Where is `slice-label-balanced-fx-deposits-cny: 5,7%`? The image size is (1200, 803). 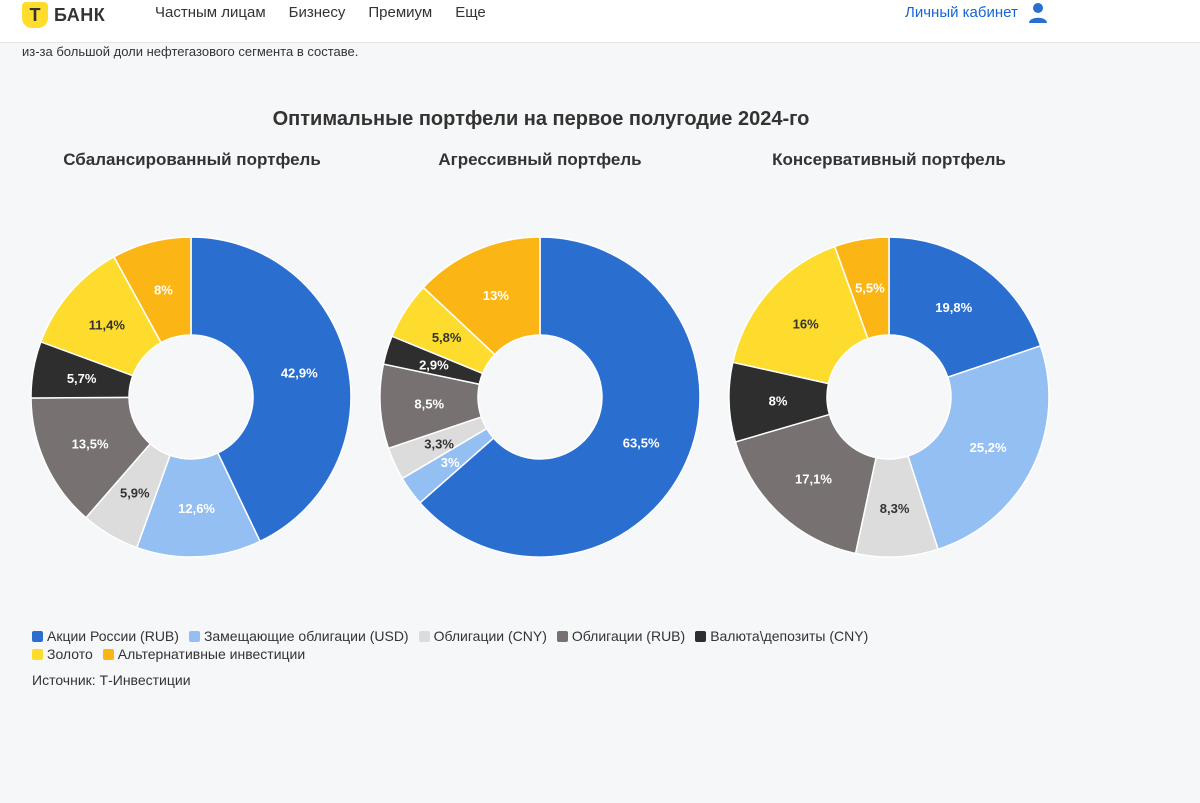
slice-label-balanced-fx-deposits-cny: 5,7% is located at coordinates (82, 378).